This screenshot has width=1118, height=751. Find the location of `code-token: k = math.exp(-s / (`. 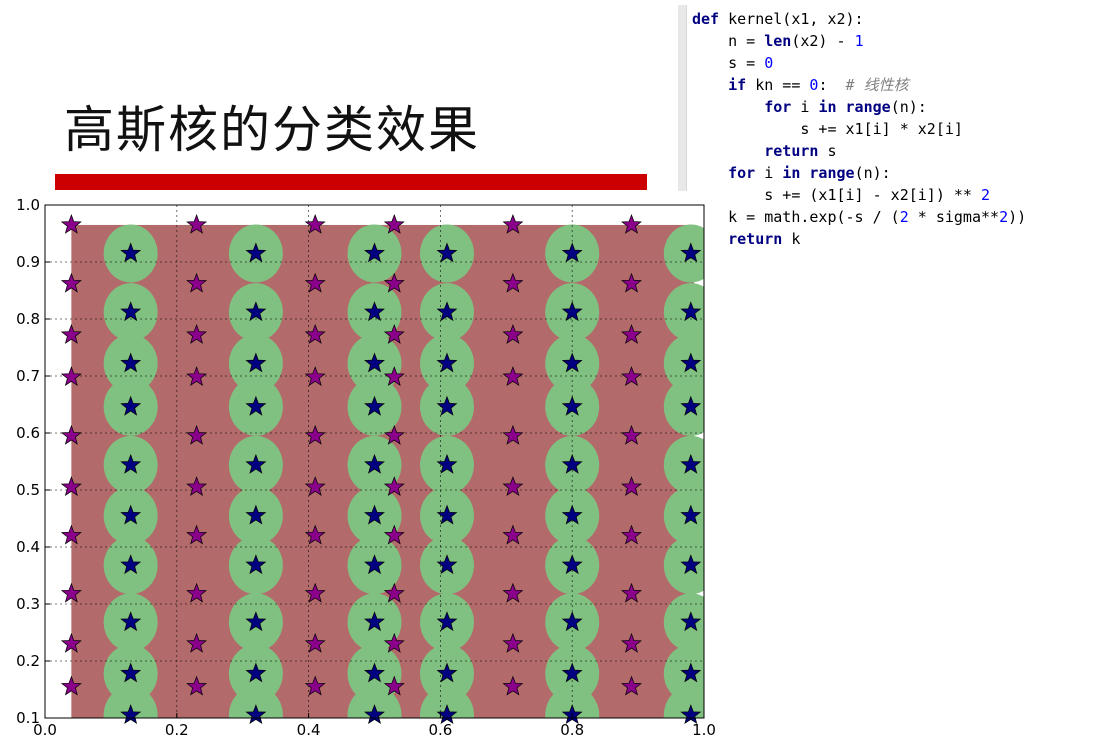

code-token: k = math.exp(-s / ( is located at coordinates (796, 217).